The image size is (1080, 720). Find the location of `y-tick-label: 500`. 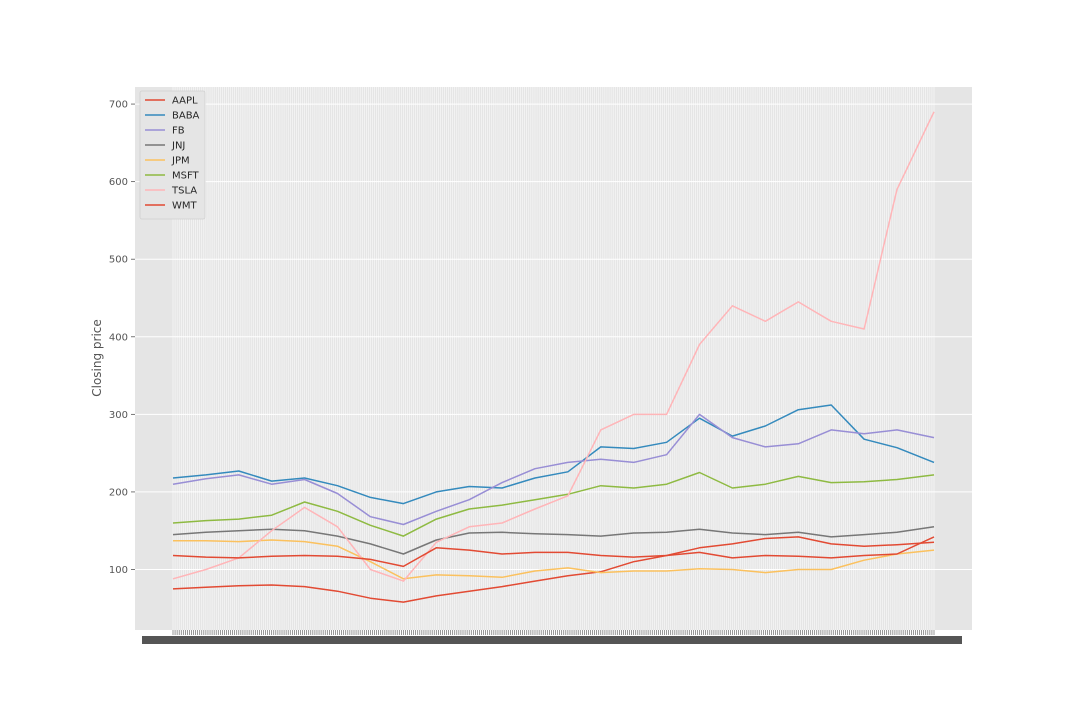

y-tick-label: 500 is located at coordinates (118, 260).